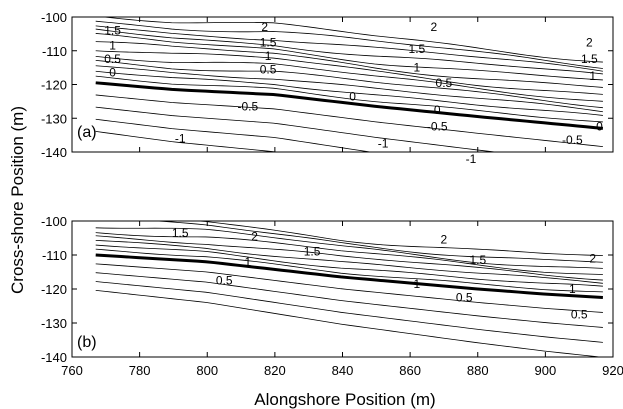 This screenshot has height=409, width=623. Describe the element at coordinates (87, 342) in the screenshot. I see `panel-label: (b)` at that location.